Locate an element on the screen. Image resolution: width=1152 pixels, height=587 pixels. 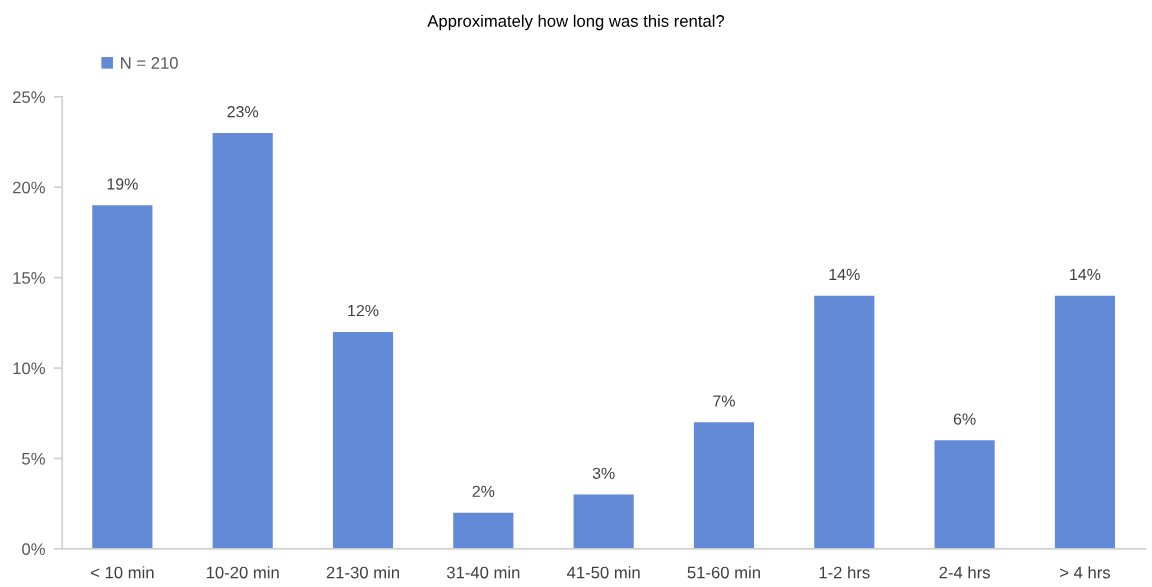
y-tick-label: 10% is located at coordinates (29, 368).